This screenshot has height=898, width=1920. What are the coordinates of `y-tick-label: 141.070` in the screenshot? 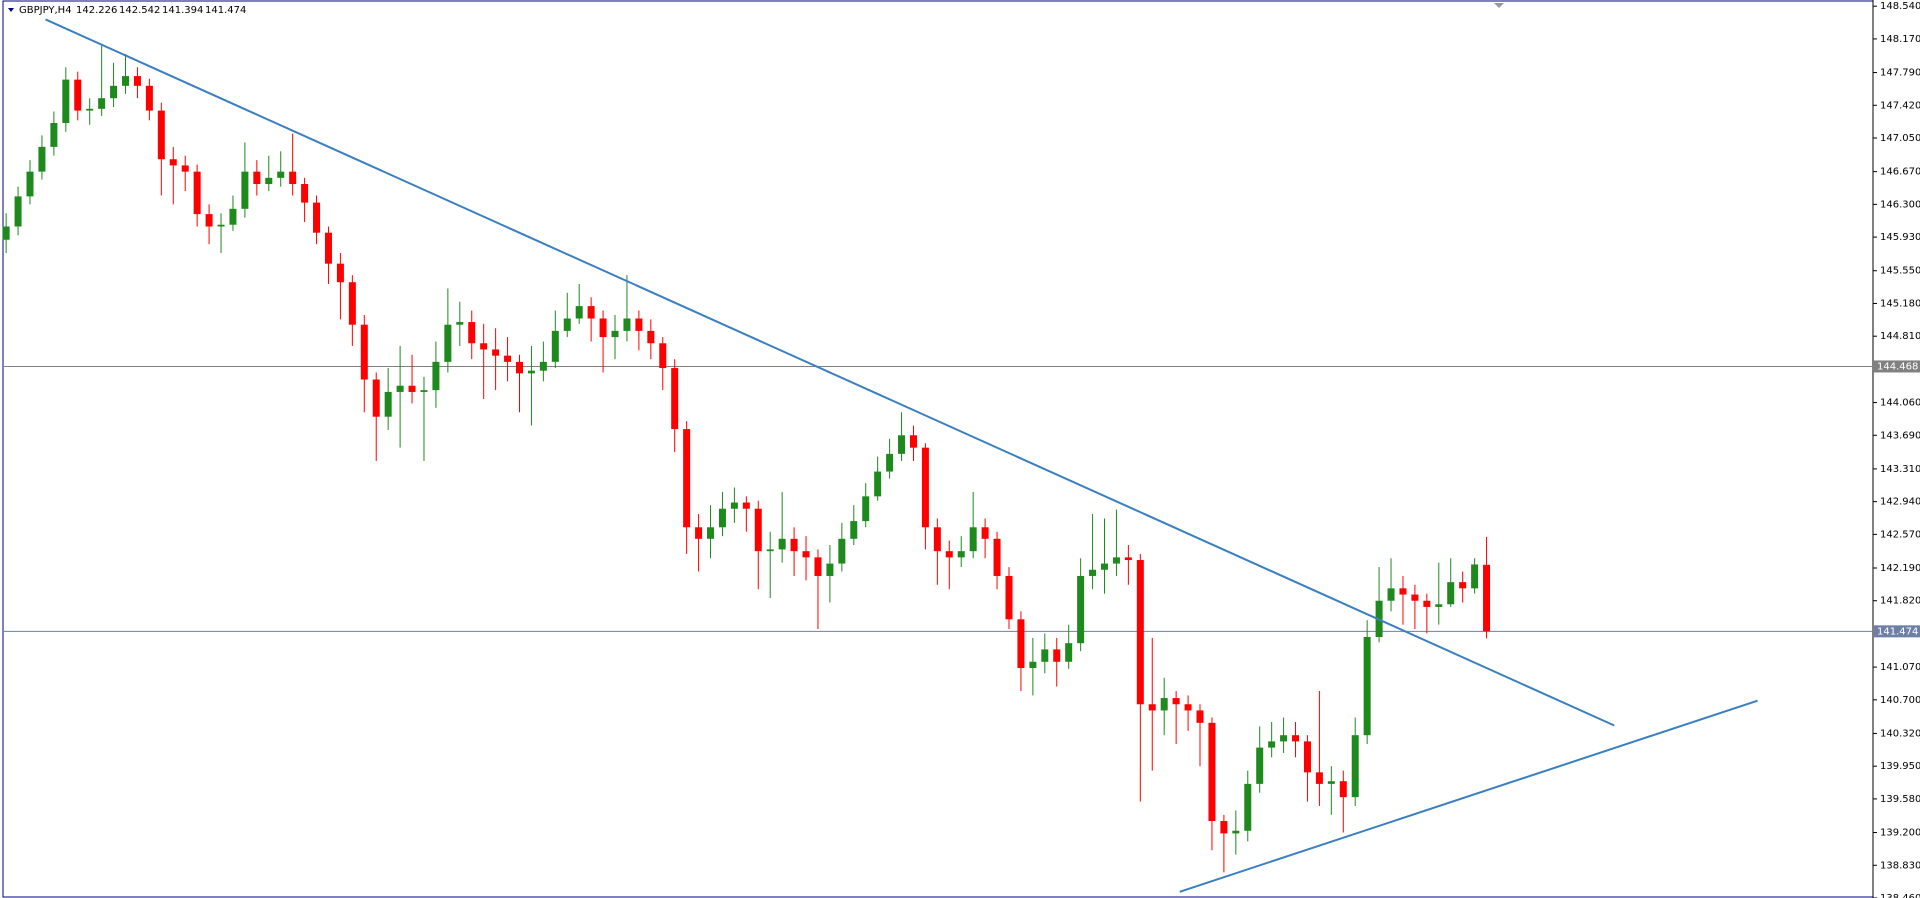 It's located at (1900, 667).